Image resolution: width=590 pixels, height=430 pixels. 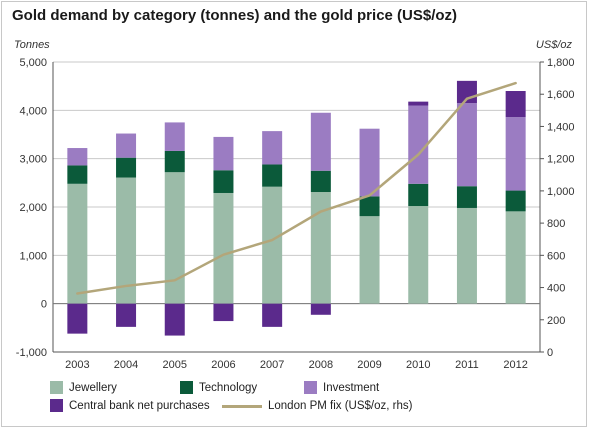 What do you see at coordinates (44, 305) in the screenshot?
I see `y-left-tick-label: 0` at bounding box center [44, 305].